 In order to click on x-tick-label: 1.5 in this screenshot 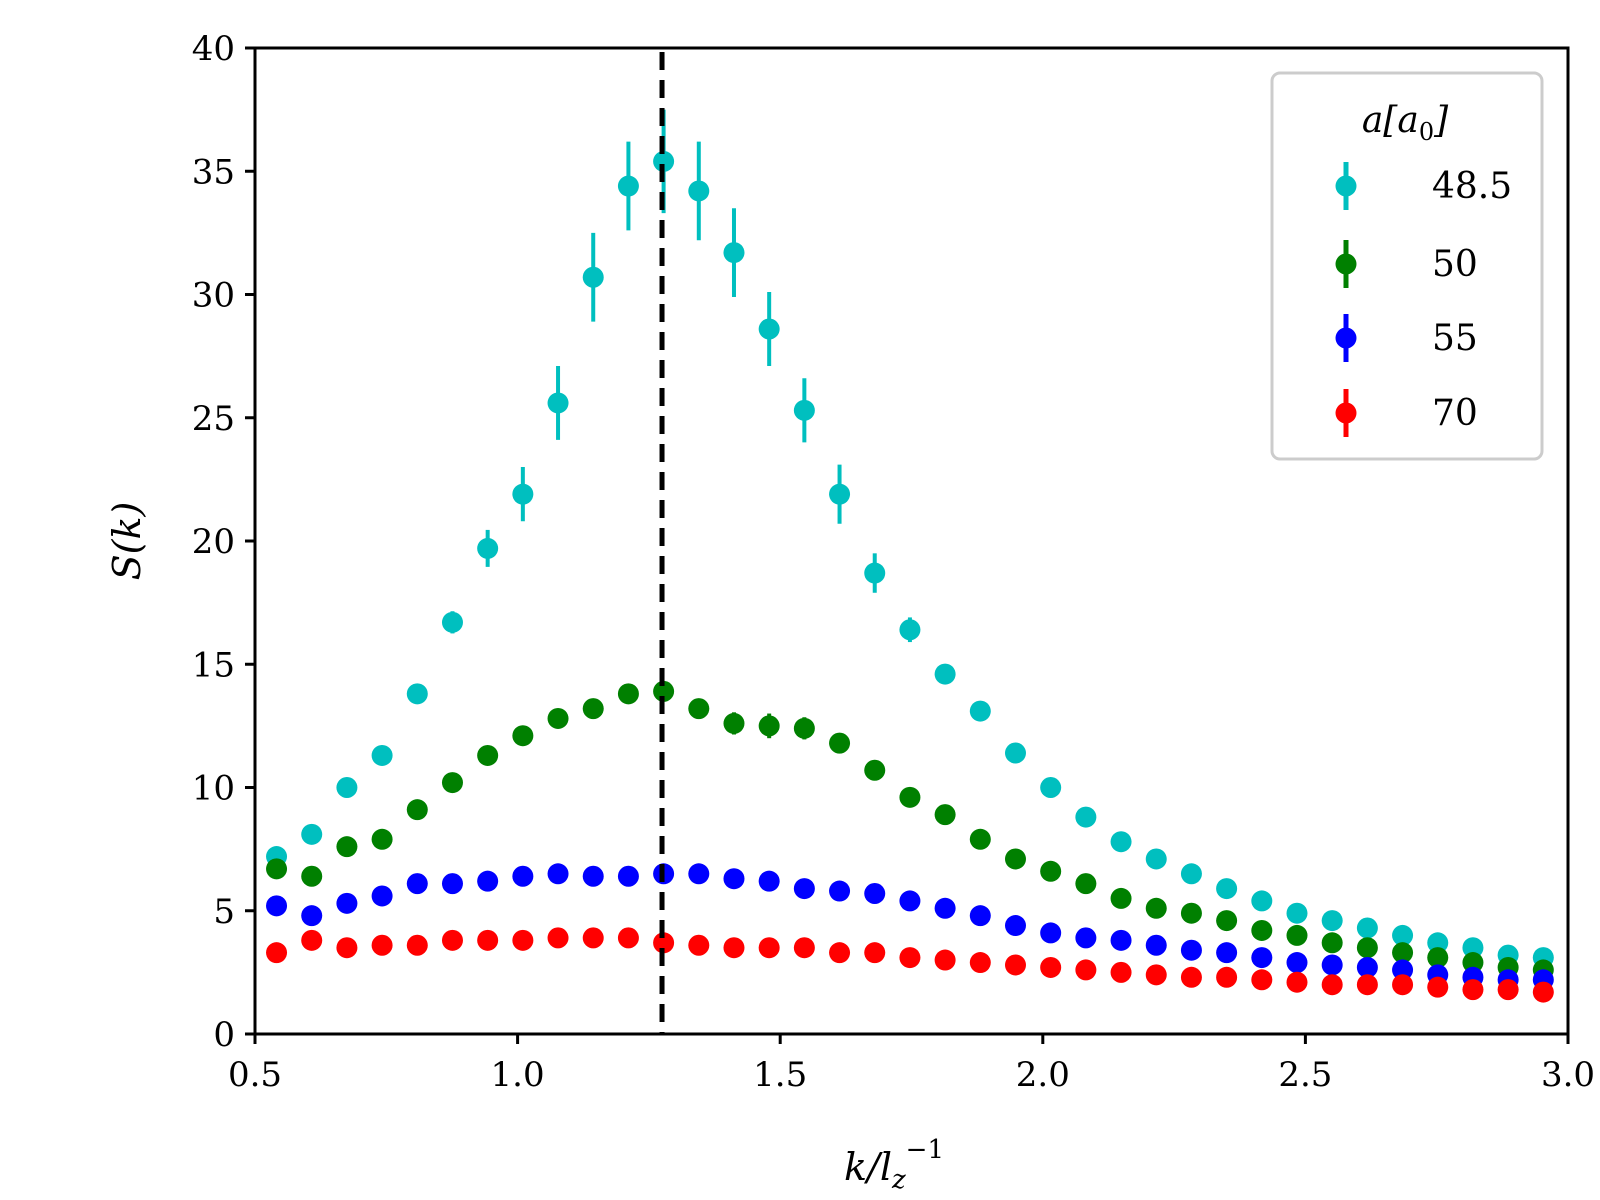, I will do `click(780, 1075)`.